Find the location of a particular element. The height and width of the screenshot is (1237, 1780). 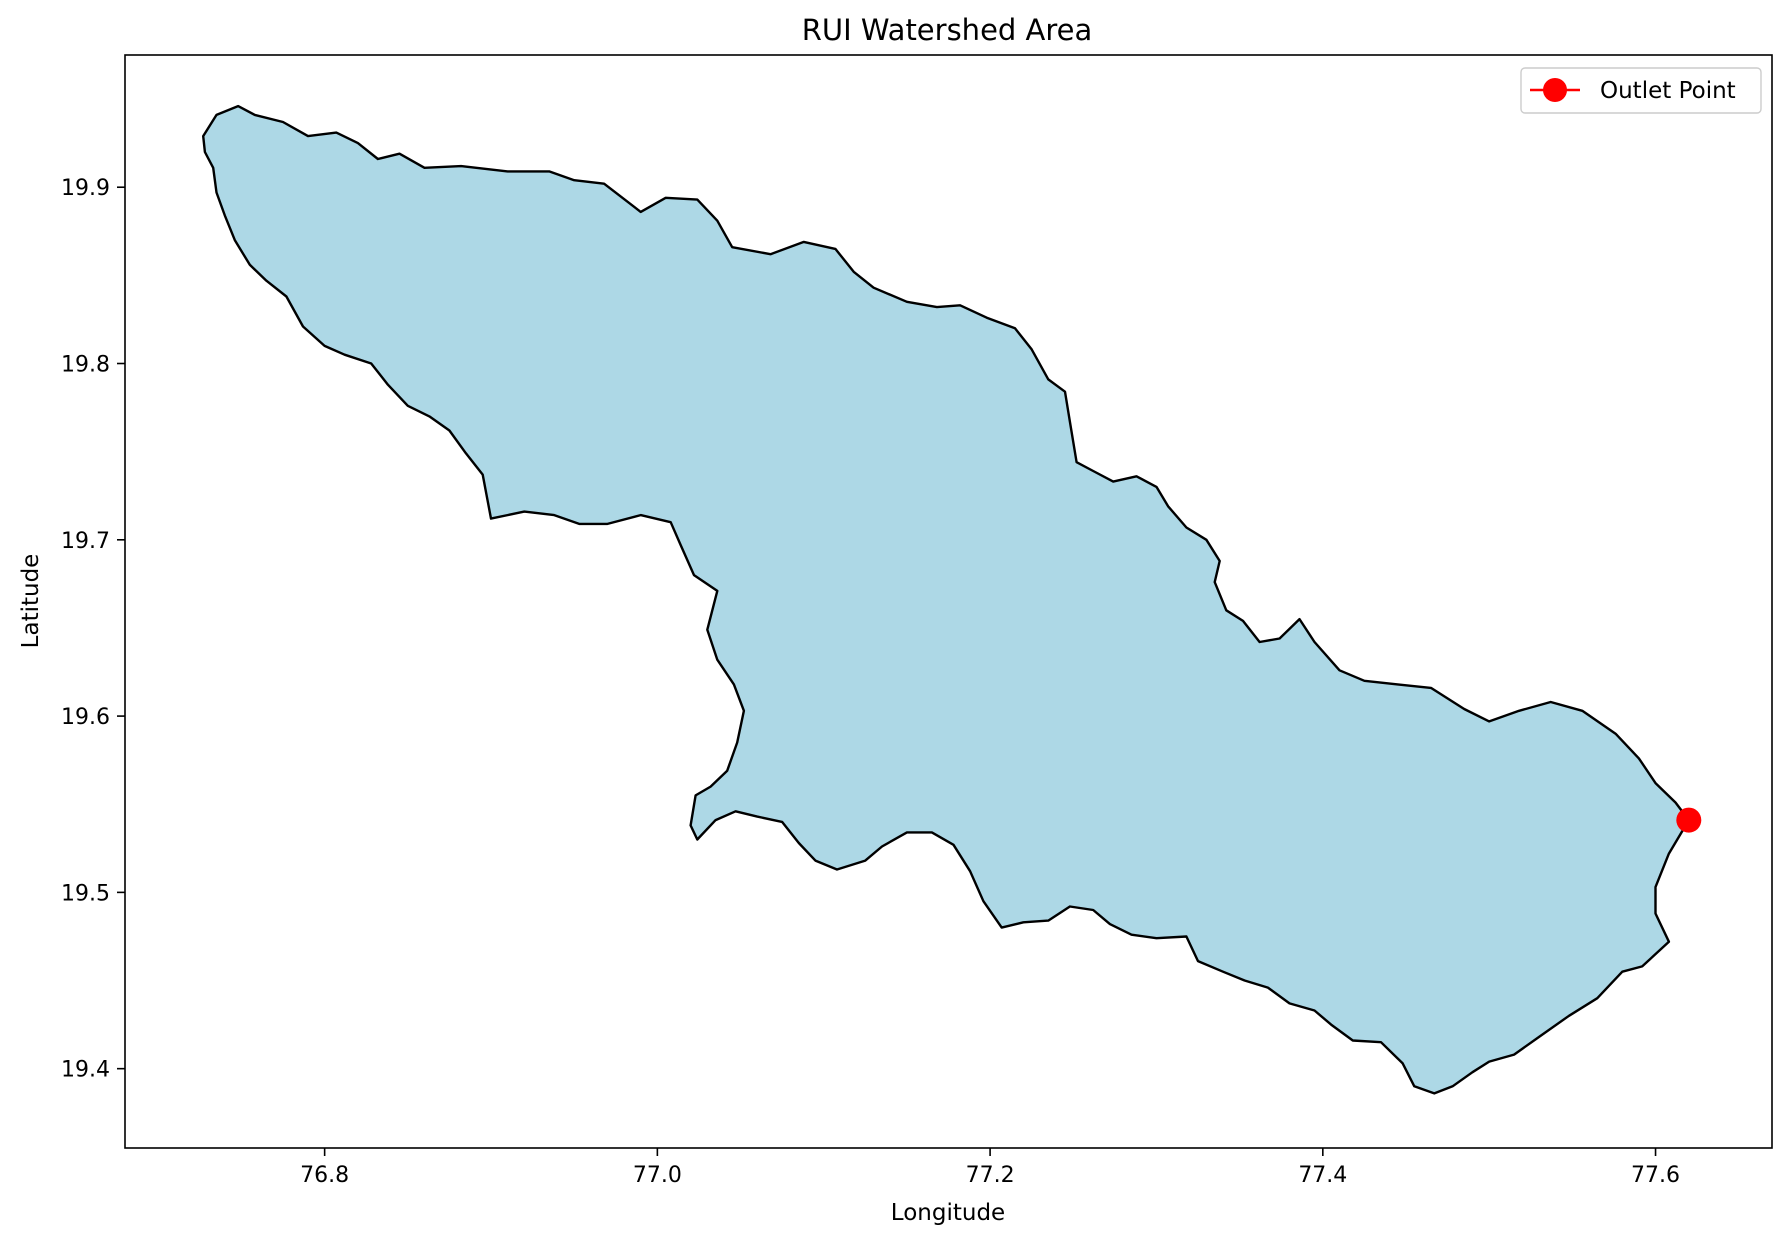

x-axis-label: Longitude is located at coordinates (948, 1213).